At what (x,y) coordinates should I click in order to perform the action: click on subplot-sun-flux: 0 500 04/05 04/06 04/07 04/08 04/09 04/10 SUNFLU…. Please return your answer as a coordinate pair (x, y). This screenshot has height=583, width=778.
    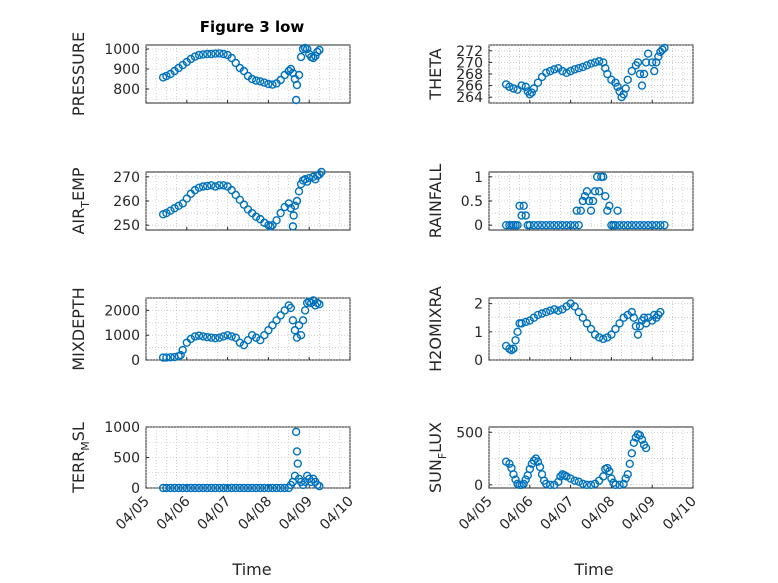
    Looking at the image, I should click on (563, 477).